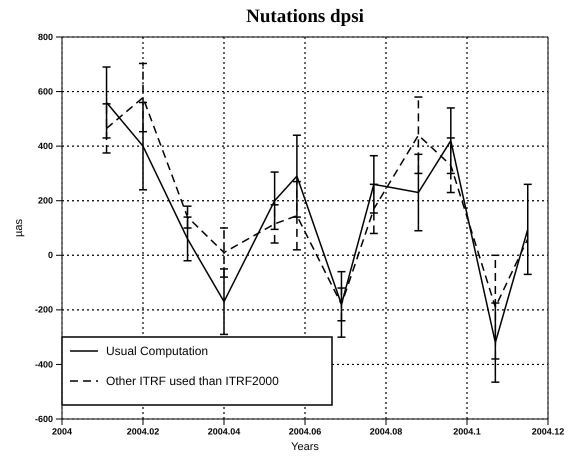  Describe the element at coordinates (305, 447) in the screenshot. I see `x-axis-title: Years` at that location.